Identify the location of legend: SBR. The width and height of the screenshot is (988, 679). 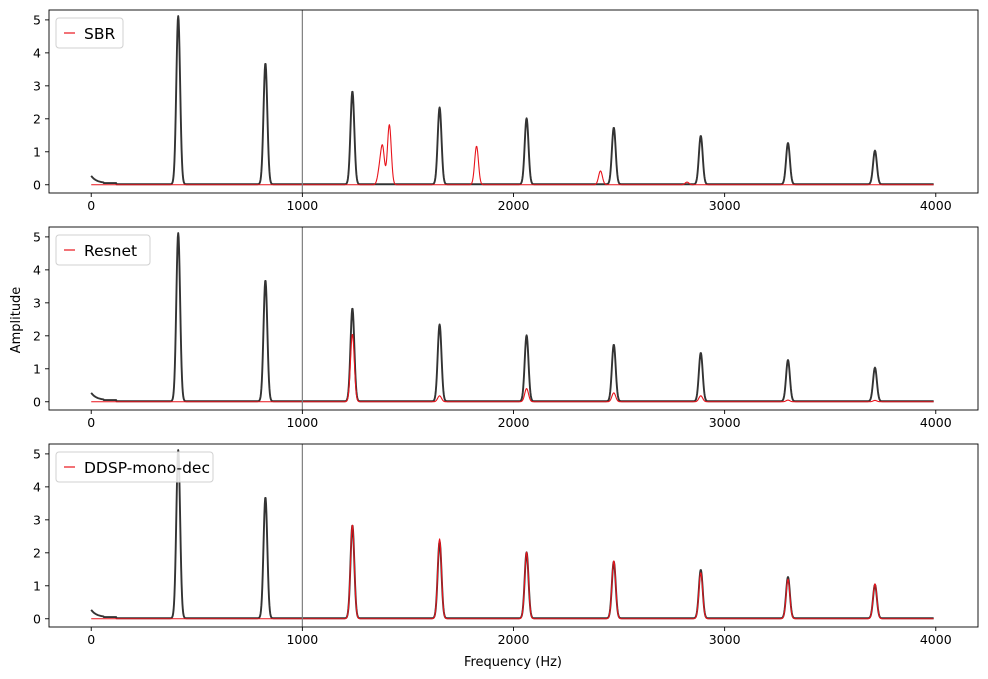
(89, 33).